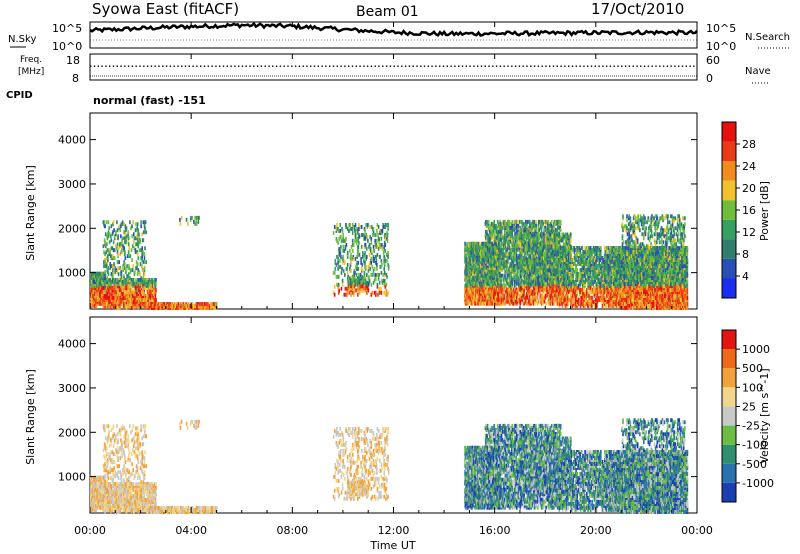 The width and height of the screenshot is (800, 554). What do you see at coordinates (721, 46) in the screenshot?
I see `noise-right-tick-bottom: 10^0` at bounding box center [721, 46].